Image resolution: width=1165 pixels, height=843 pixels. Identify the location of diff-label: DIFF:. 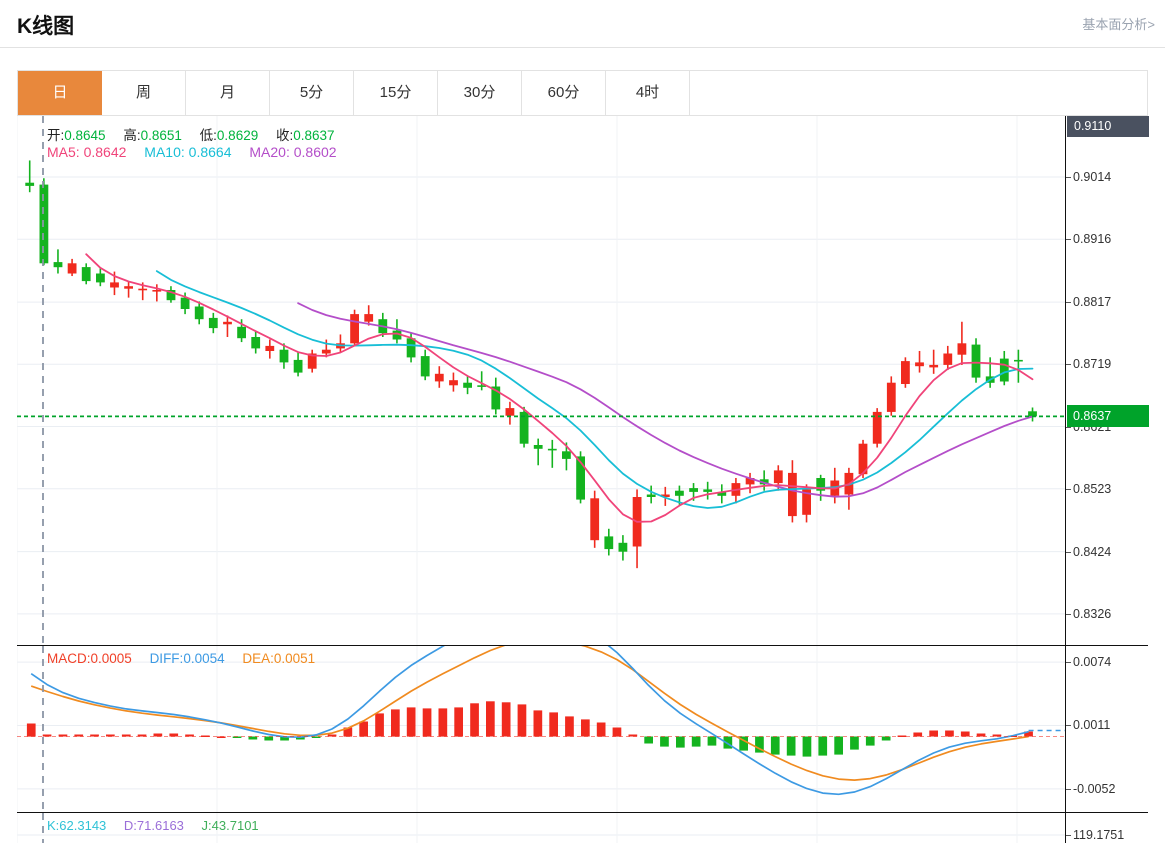
(166, 658).